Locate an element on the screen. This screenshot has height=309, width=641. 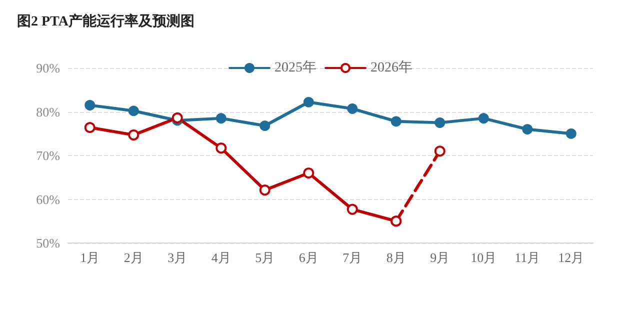
x-tick-label: 8月 is located at coordinates (396, 257).